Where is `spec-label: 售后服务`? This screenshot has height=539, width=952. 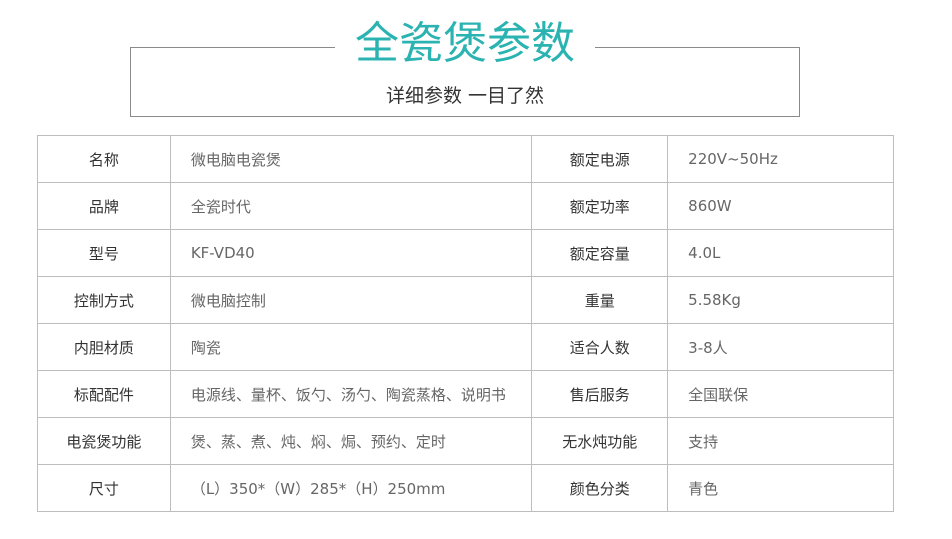
spec-label: 售后服务 is located at coordinates (600, 394).